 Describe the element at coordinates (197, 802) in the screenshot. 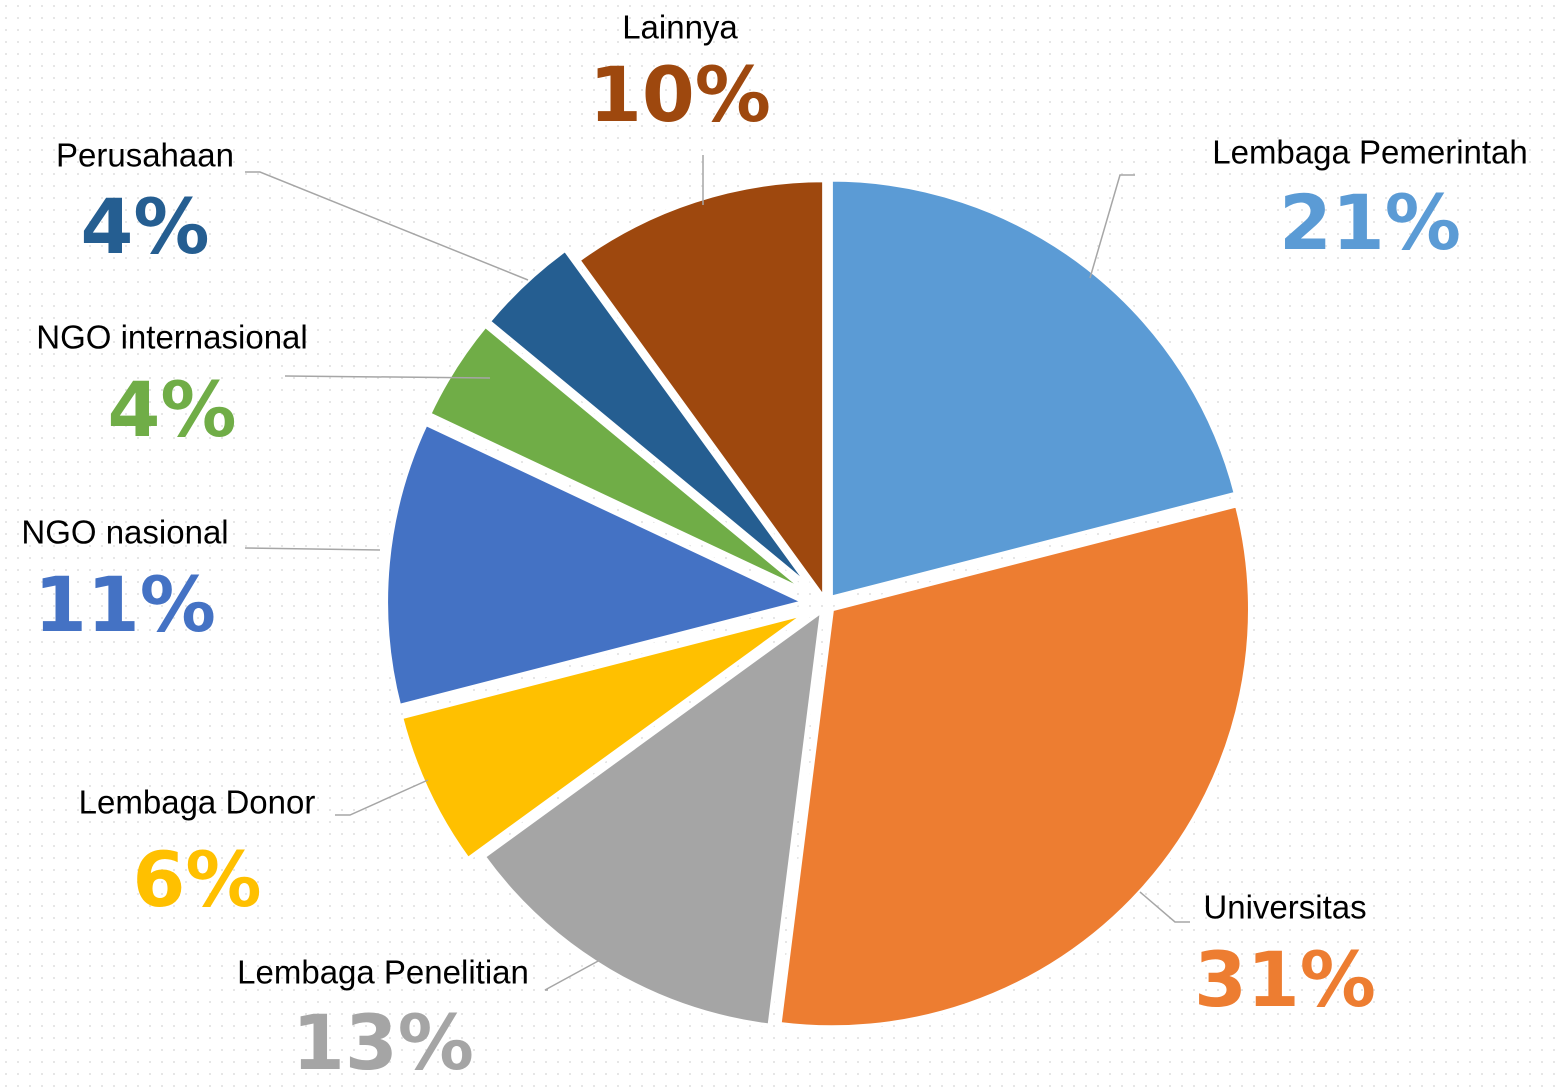

I see `slice-name: Lembaga Donor` at that location.